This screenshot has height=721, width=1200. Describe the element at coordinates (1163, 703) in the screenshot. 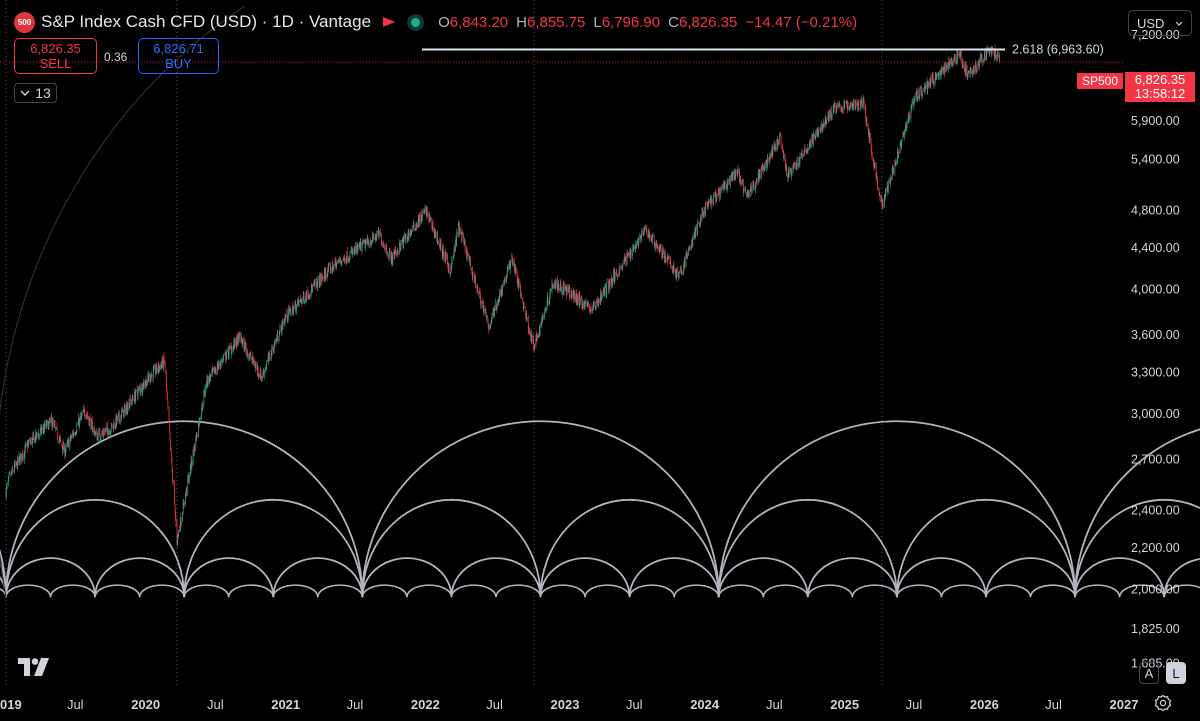

I see `gear-icon` at that location.